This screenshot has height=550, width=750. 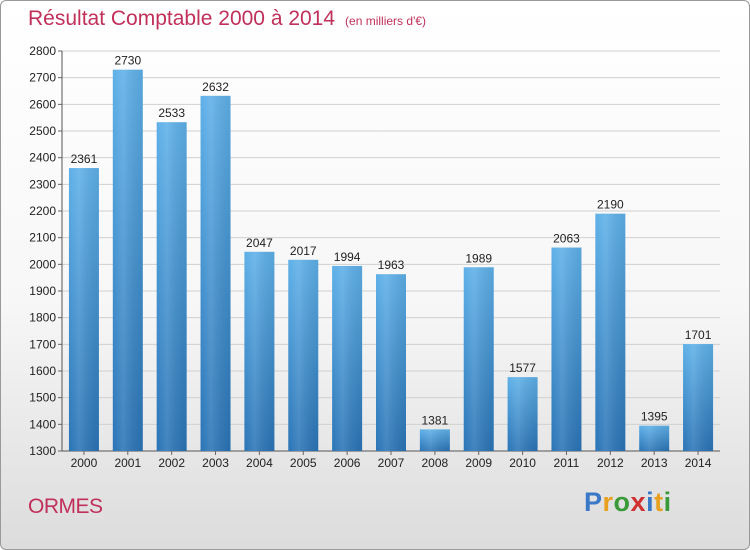 I want to click on x-tick-label: 2001, so click(x=127, y=463).